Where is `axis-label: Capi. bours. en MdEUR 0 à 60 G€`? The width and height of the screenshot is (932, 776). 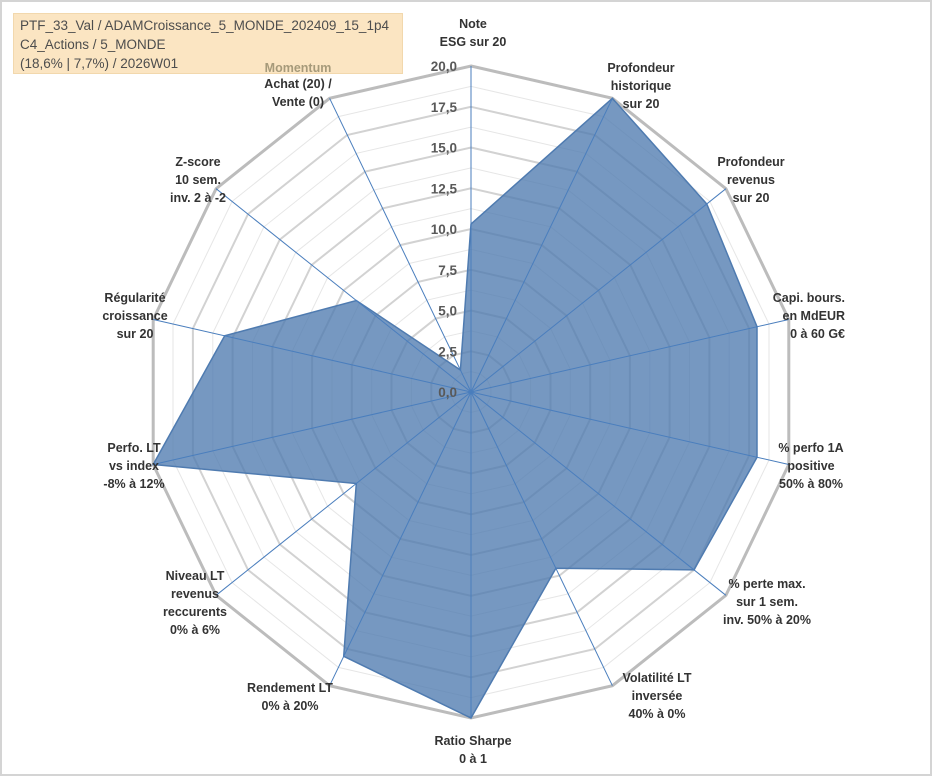 axis-label: Capi. bours. en MdEUR 0 à 60 G€ is located at coordinates (809, 316).